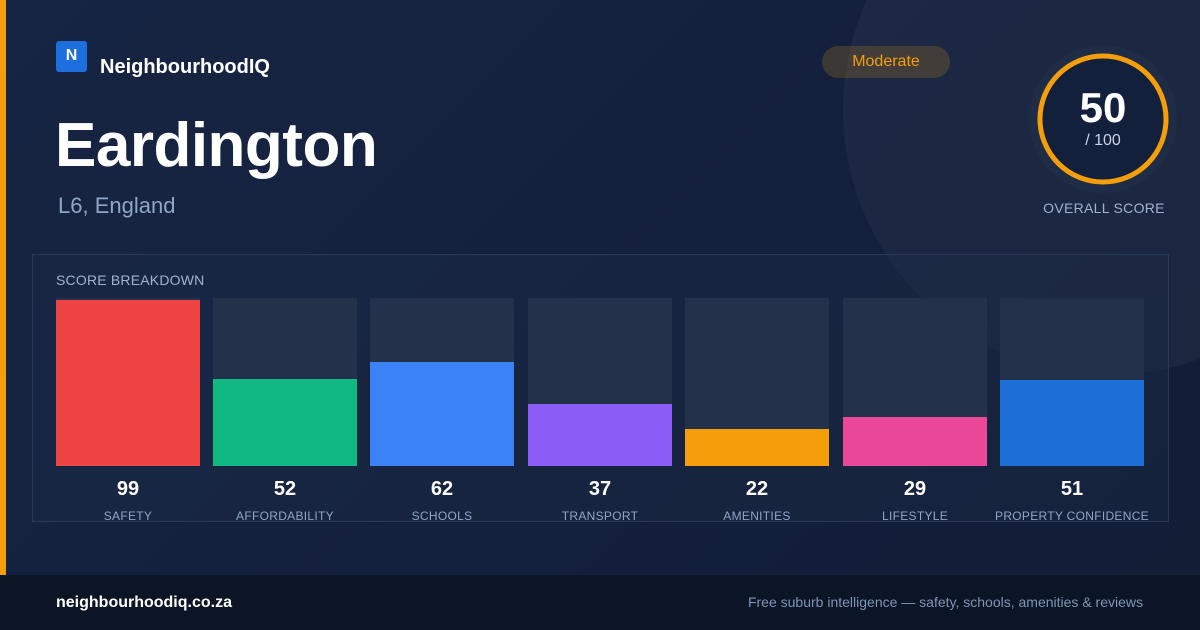 The width and height of the screenshot is (1200, 630). I want to click on breakdown-bar-schools: 62 SCHOOLS, so click(442, 410).